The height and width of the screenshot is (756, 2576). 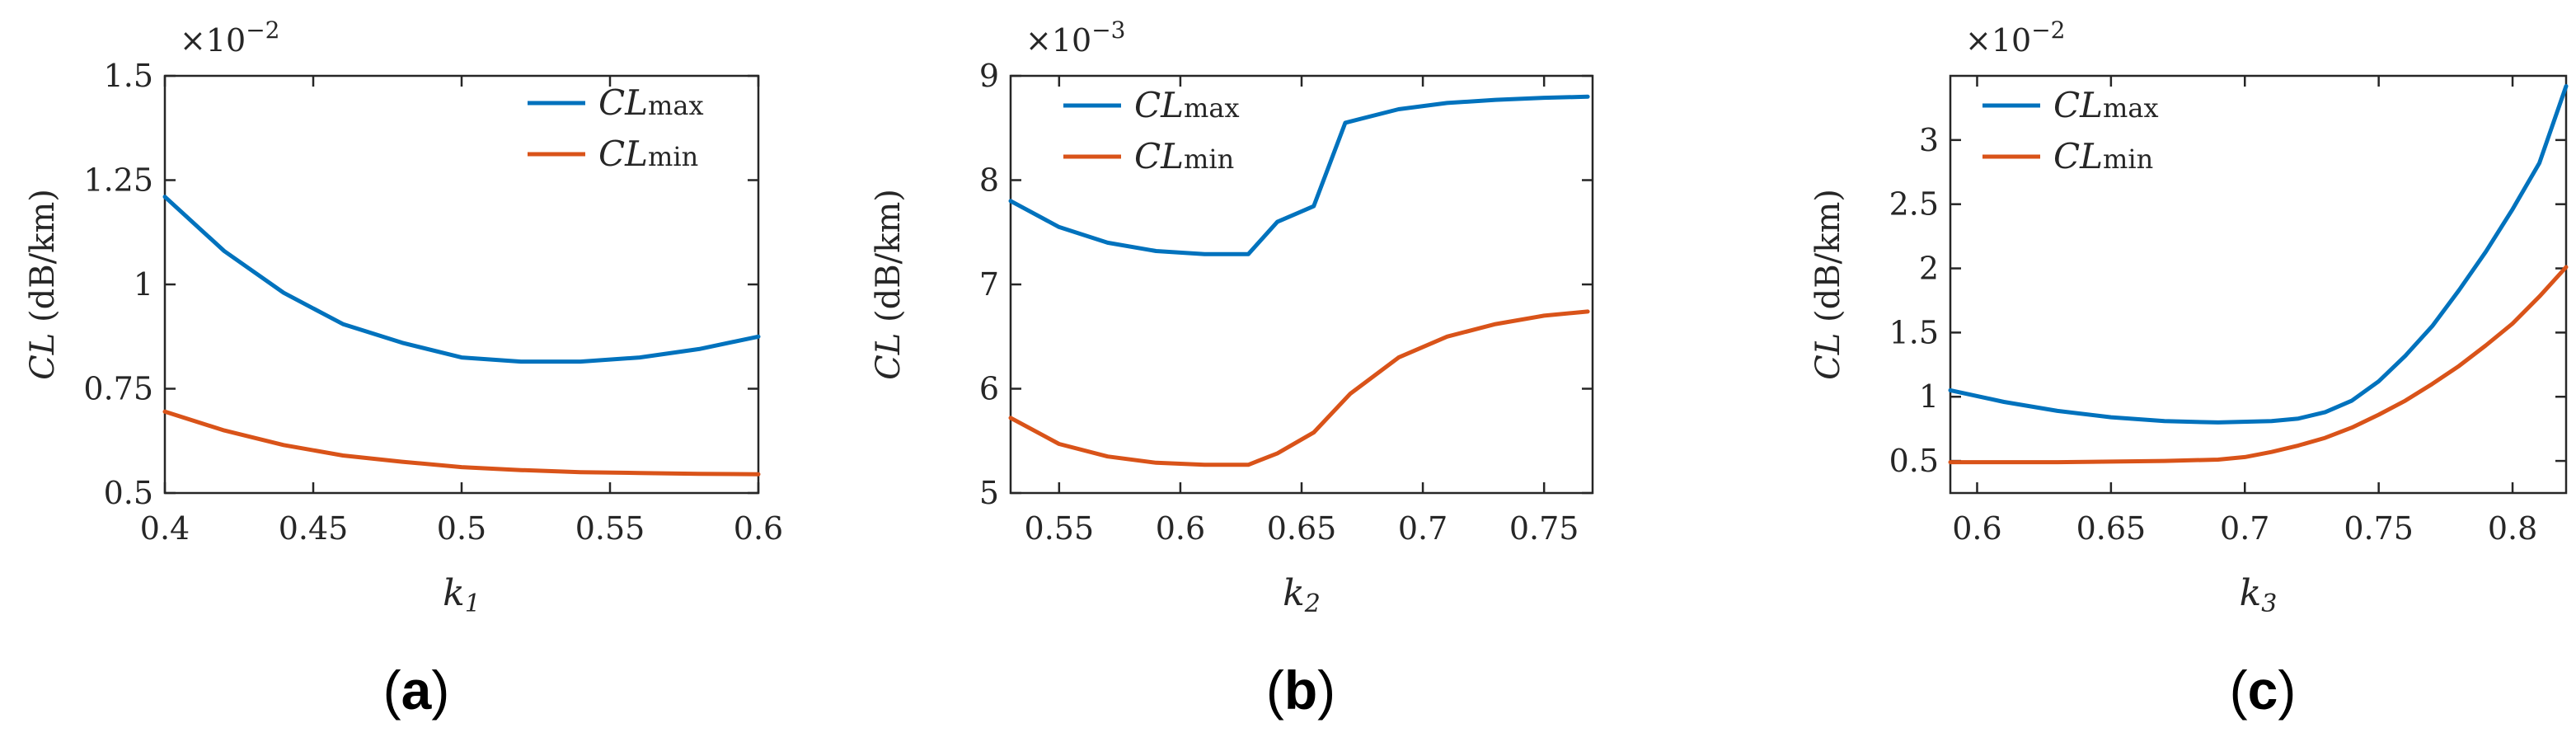 I want to click on y-tick-label: 7, so click(x=989, y=285).